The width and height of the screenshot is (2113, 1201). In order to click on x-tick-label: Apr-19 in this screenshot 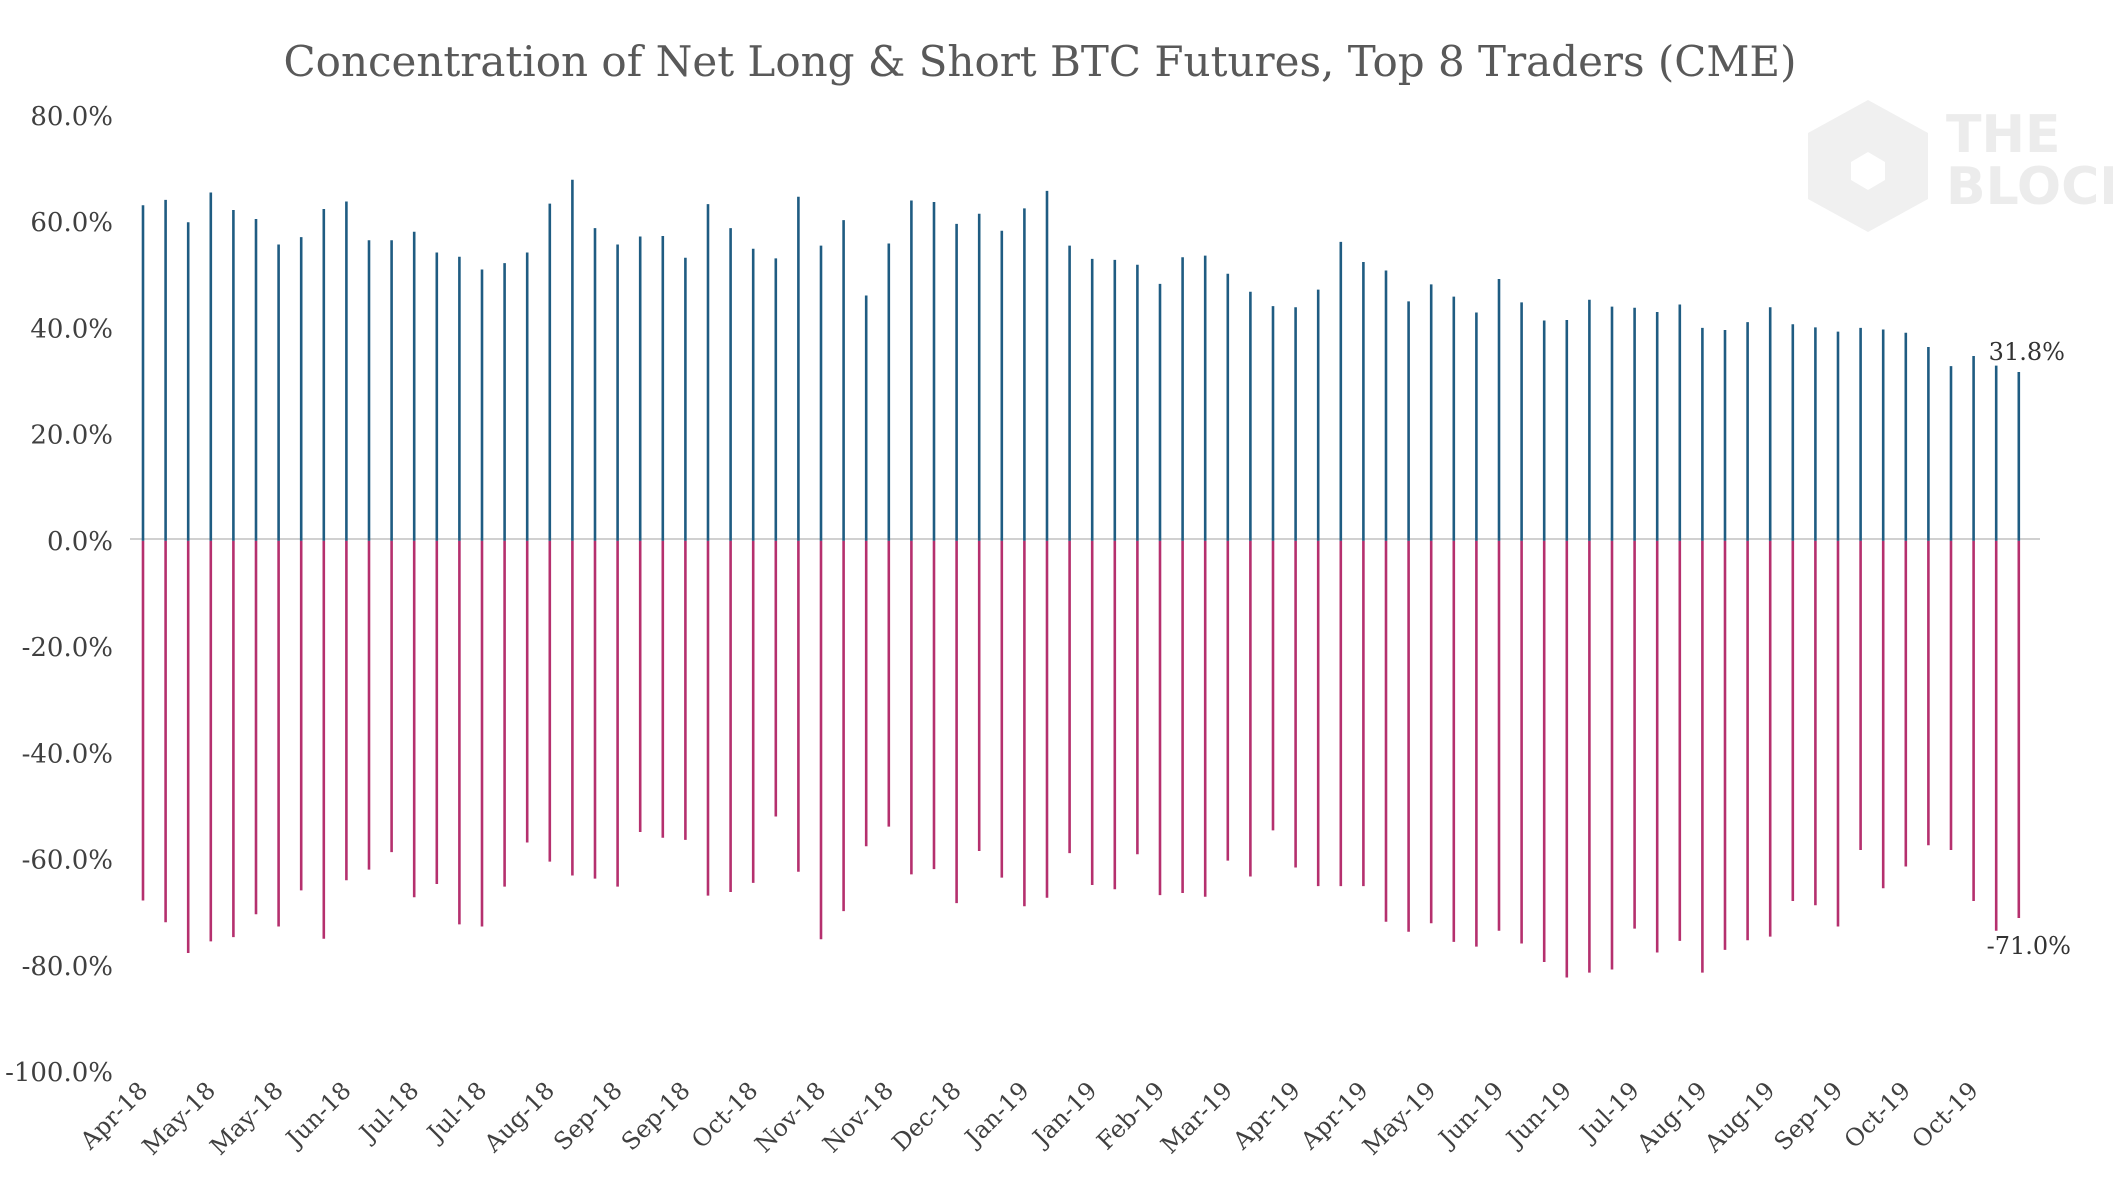, I will do `click(1266, 1115)`.